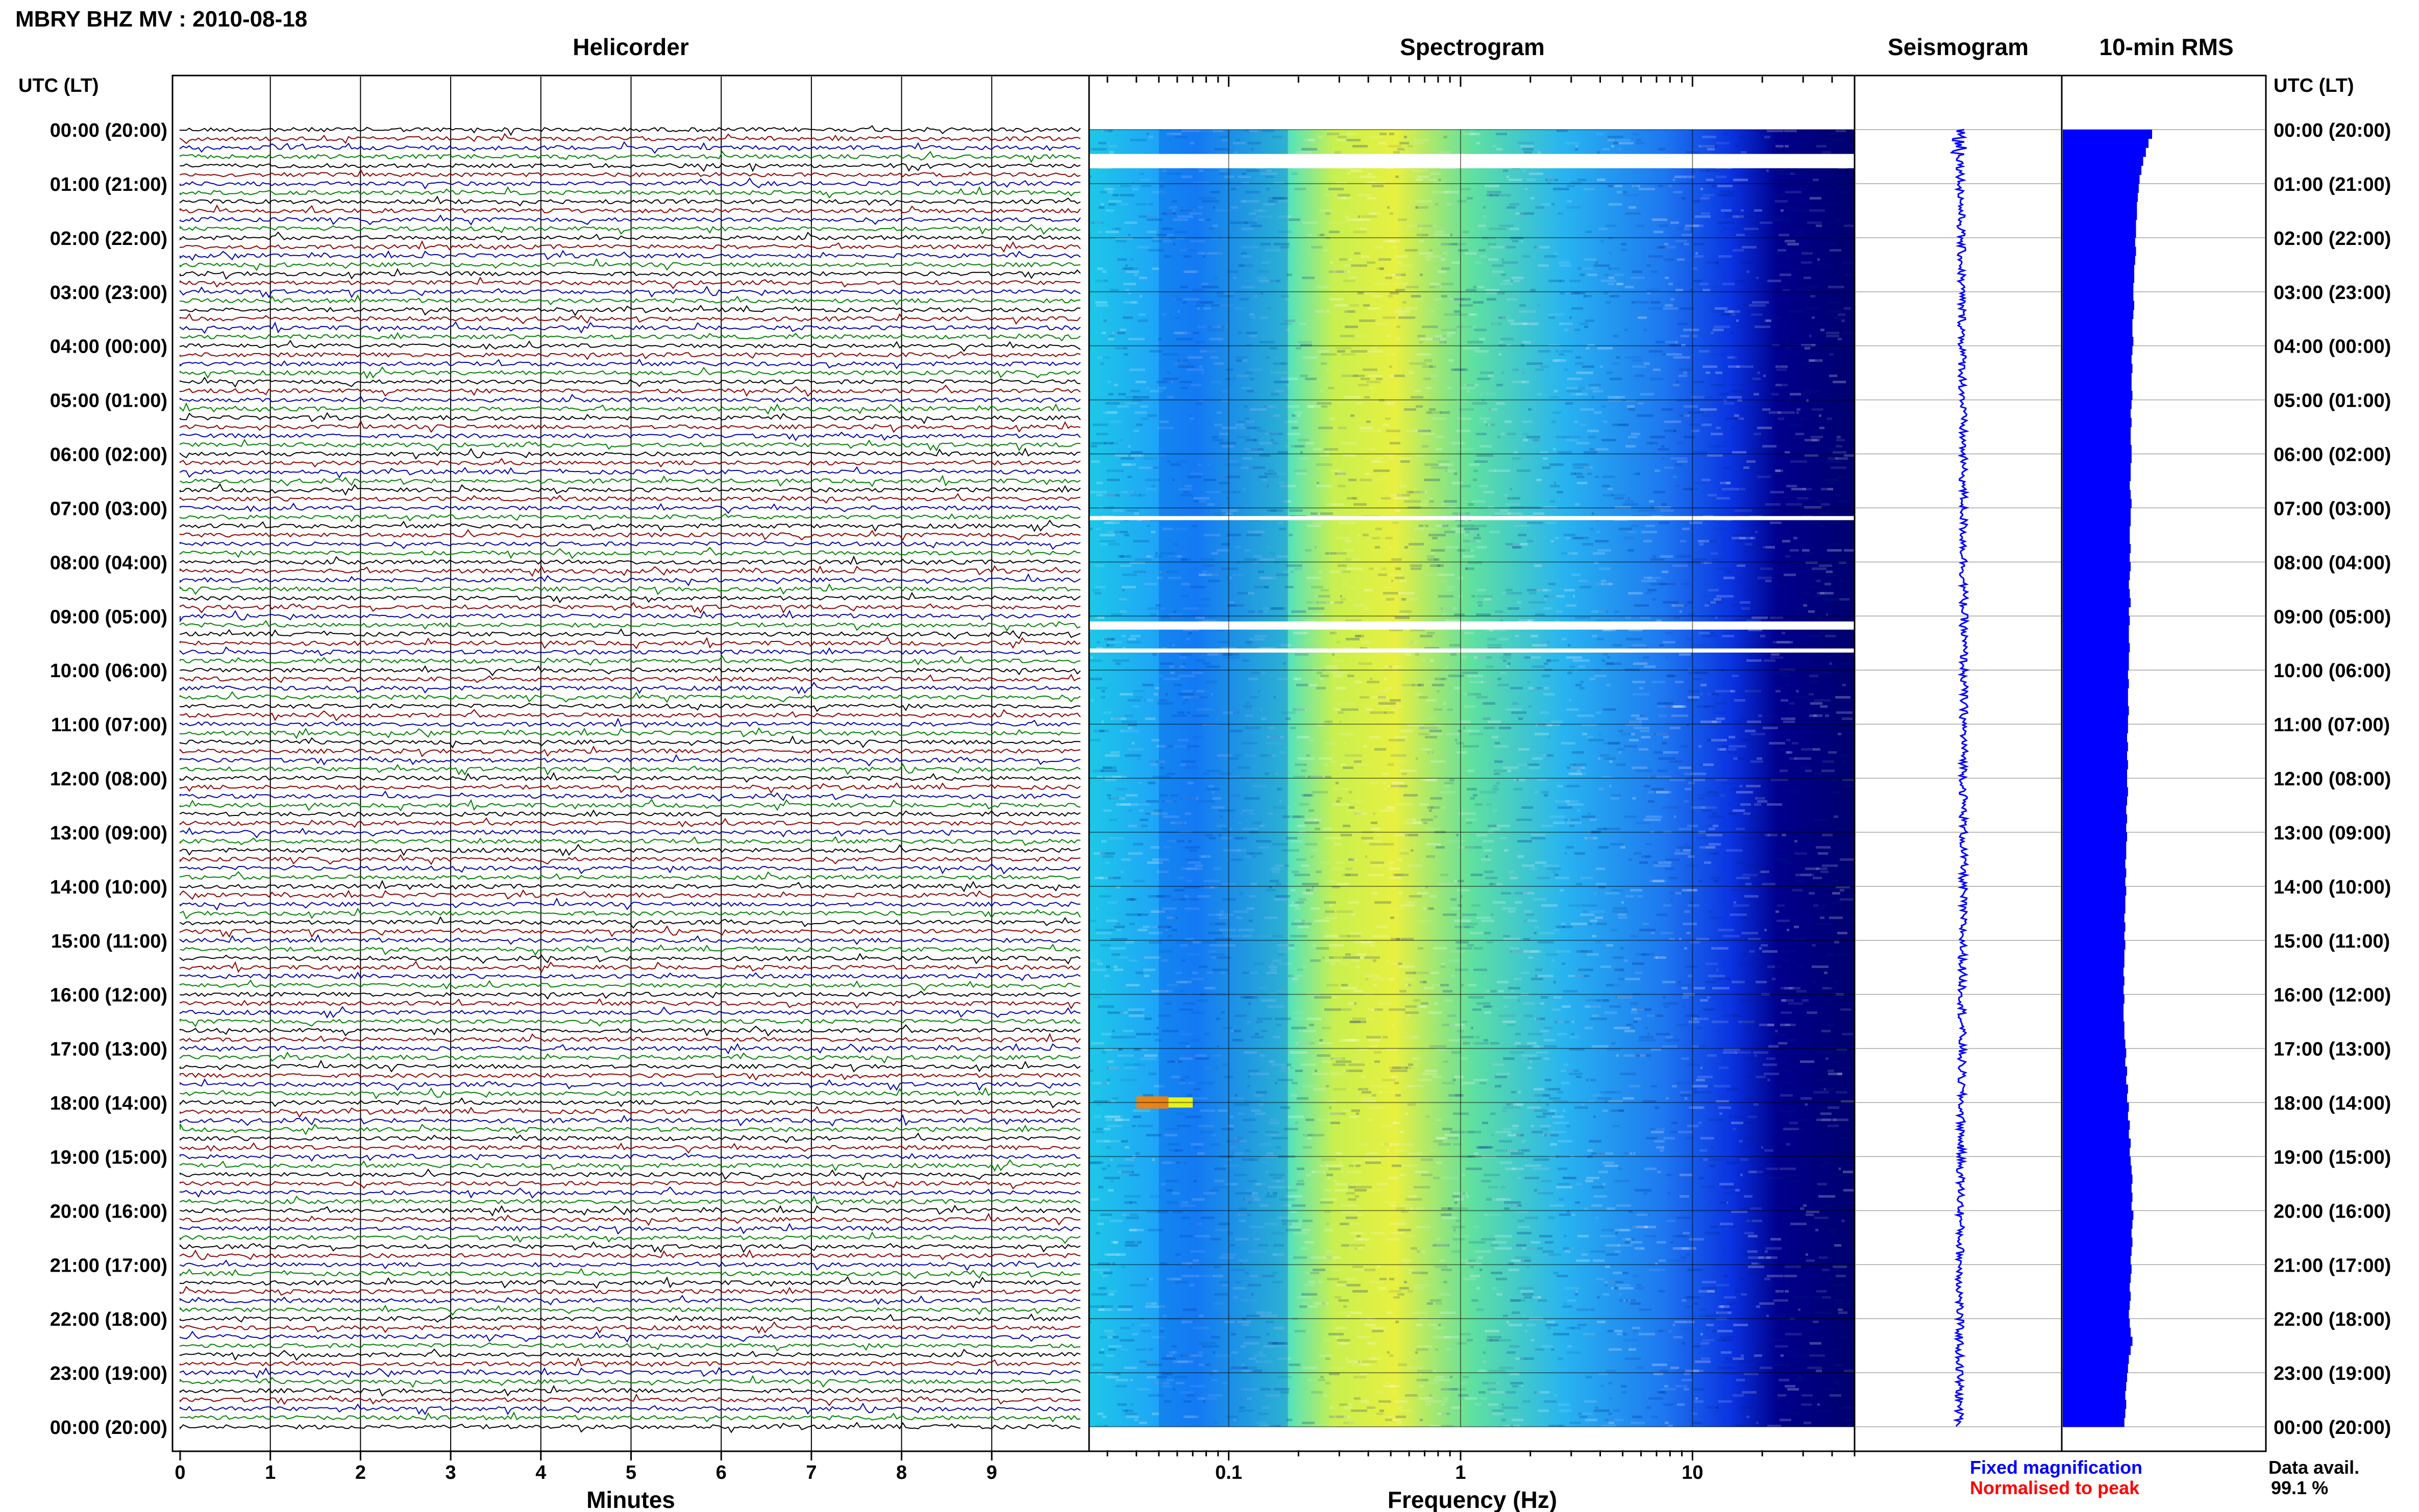  What do you see at coordinates (630, 751) in the screenshot?
I see `helicorder-trace` at bounding box center [630, 751].